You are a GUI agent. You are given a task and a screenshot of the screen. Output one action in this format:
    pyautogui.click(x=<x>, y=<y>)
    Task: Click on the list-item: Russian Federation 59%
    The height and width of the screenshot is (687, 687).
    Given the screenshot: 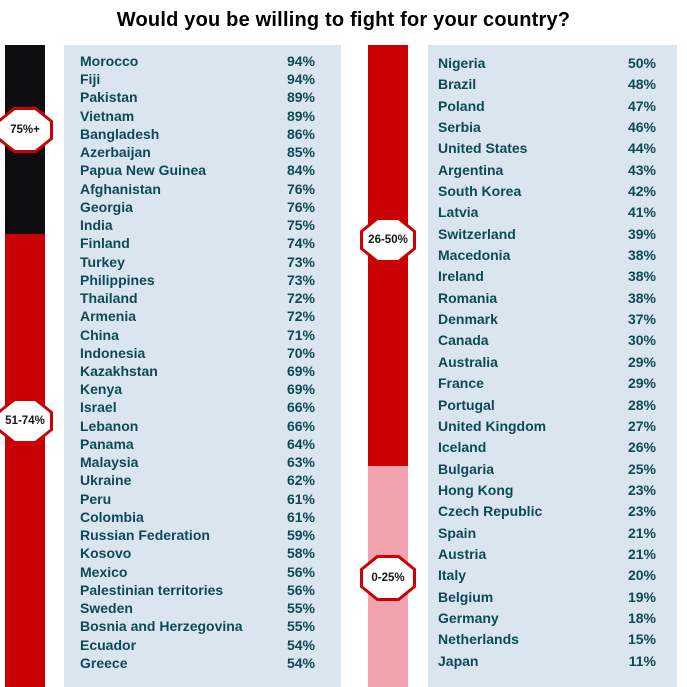 What is the action you would take?
    pyautogui.click(x=197, y=535)
    